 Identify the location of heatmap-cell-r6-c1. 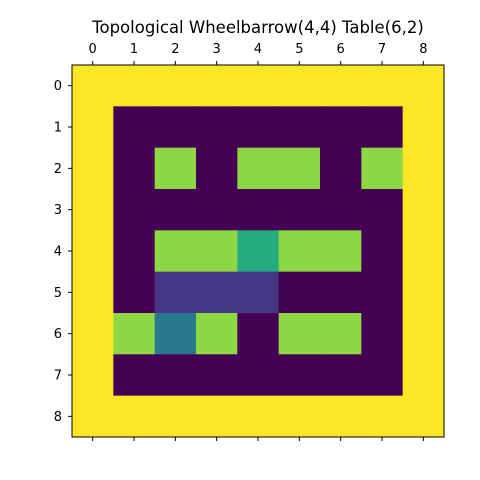
(134, 334).